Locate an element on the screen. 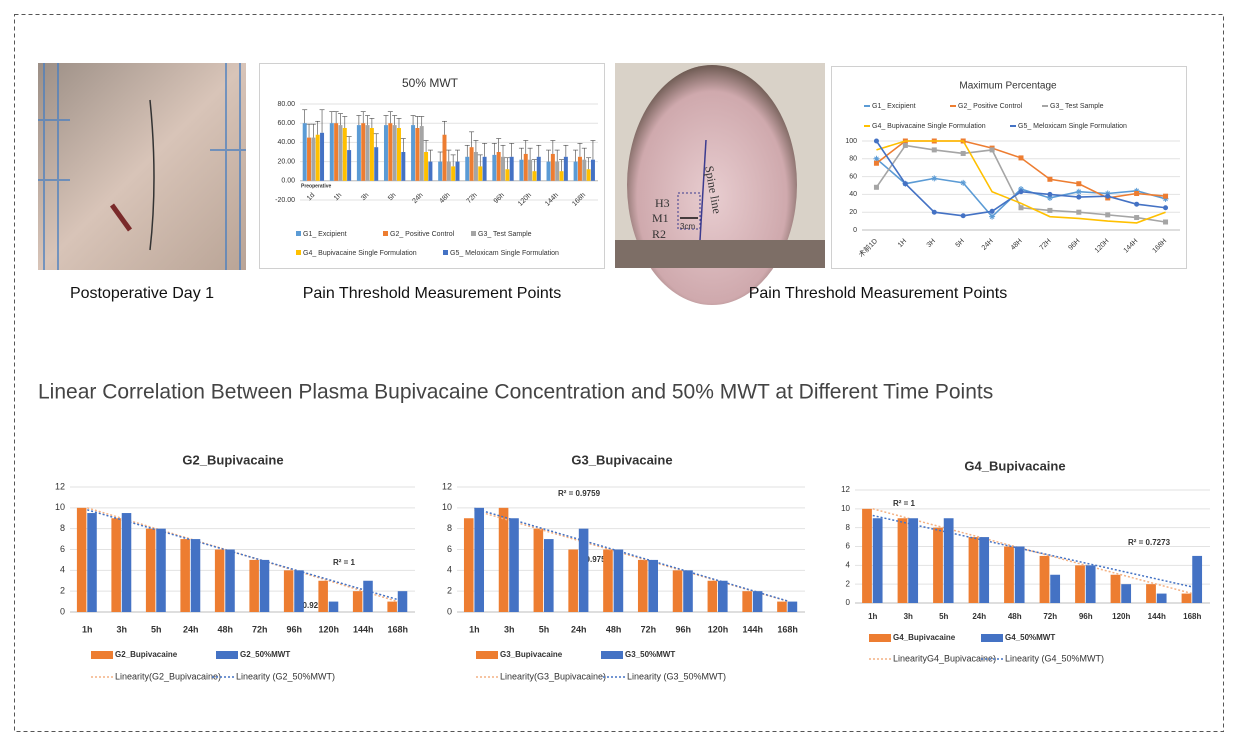 The width and height of the screenshot is (1242, 745). y-tick-label: 60.00 is located at coordinates (286, 123).